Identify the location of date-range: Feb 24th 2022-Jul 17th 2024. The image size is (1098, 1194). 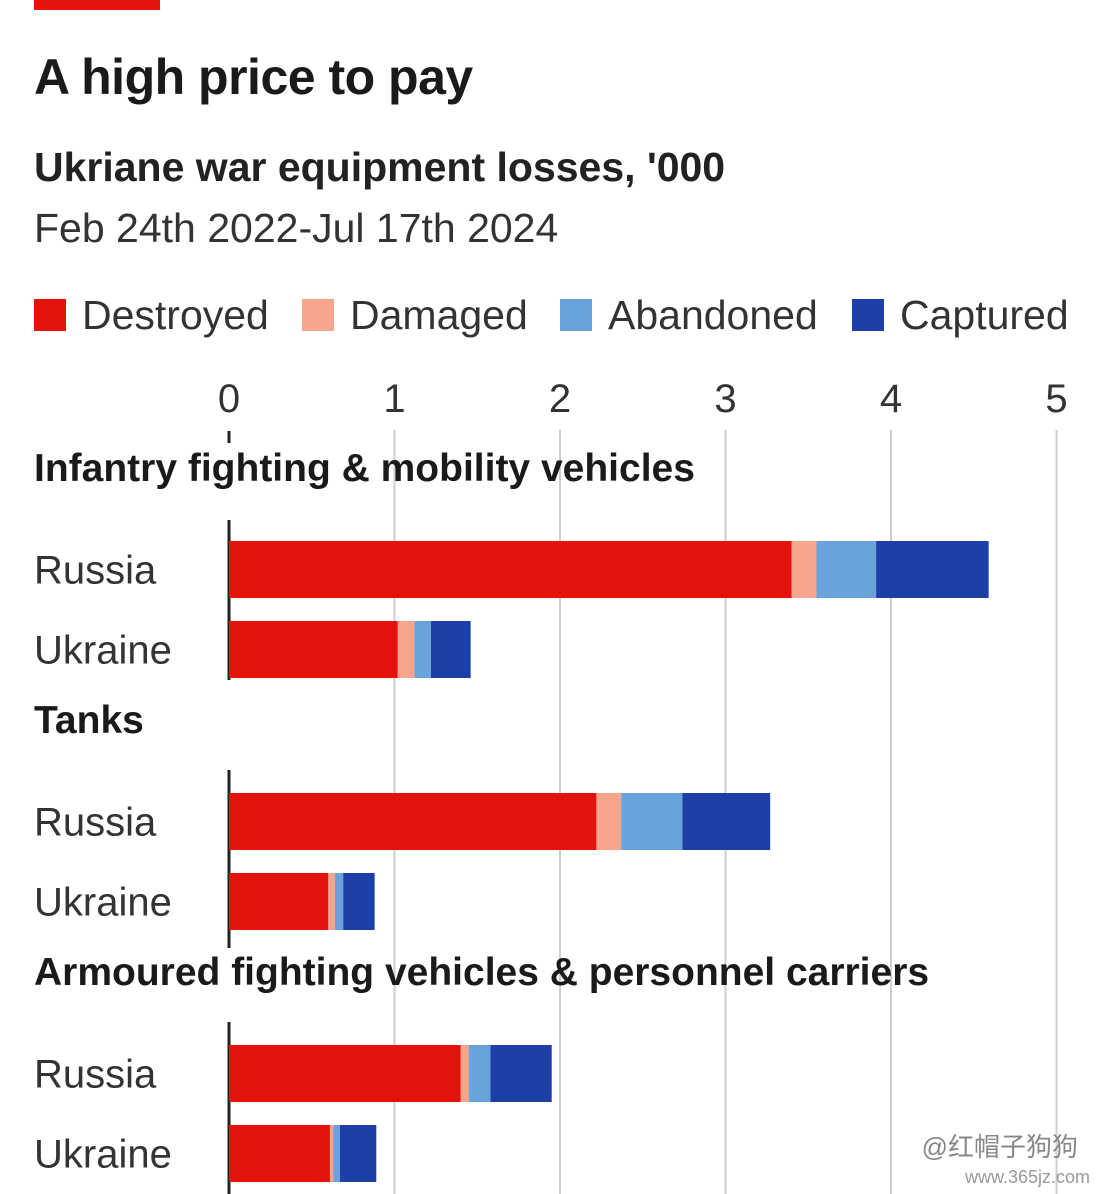
(296, 228).